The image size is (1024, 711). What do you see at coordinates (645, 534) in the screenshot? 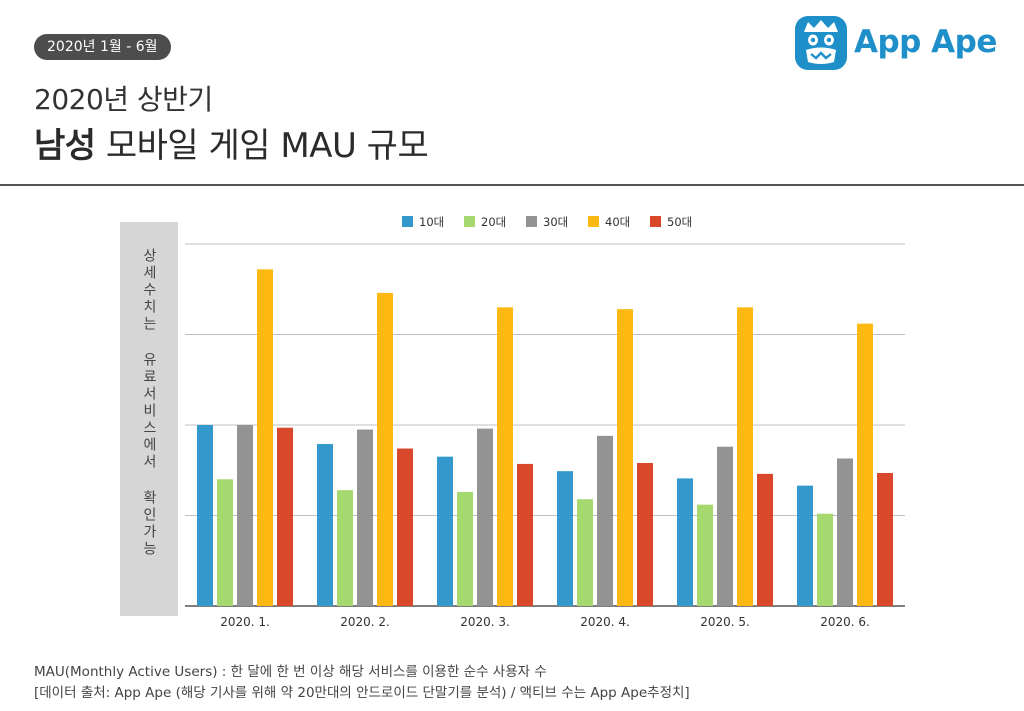
I see `bar-50대-4` at bounding box center [645, 534].